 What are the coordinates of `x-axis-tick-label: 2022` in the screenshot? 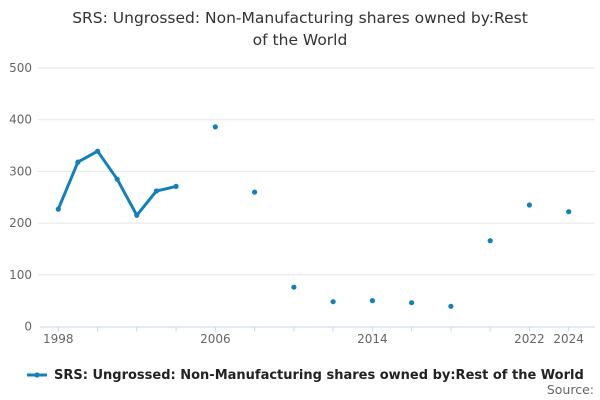 It's located at (529, 339).